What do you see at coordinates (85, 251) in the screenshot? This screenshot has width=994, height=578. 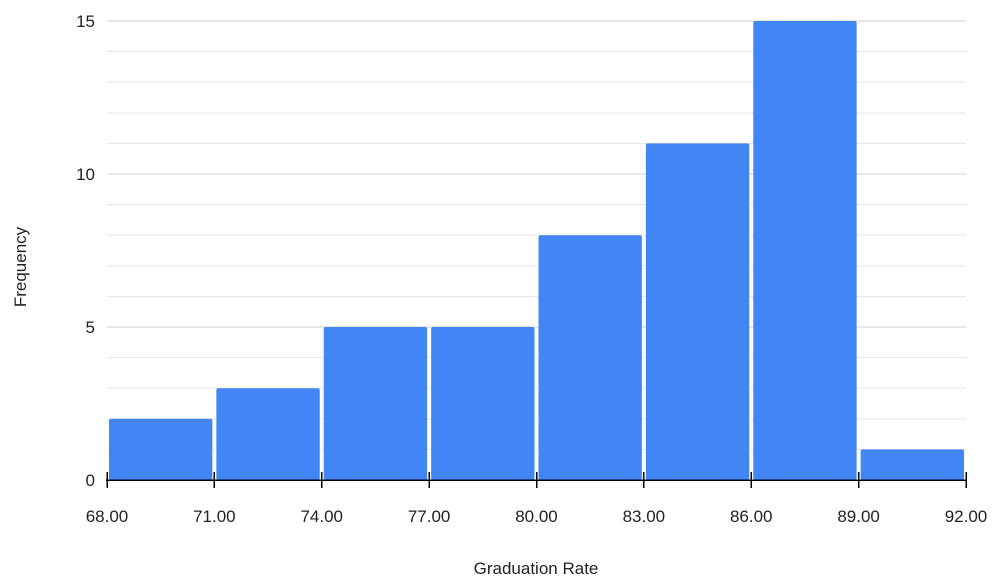 I see `y-axis-tick-labels: 0 5 10 15` at bounding box center [85, 251].